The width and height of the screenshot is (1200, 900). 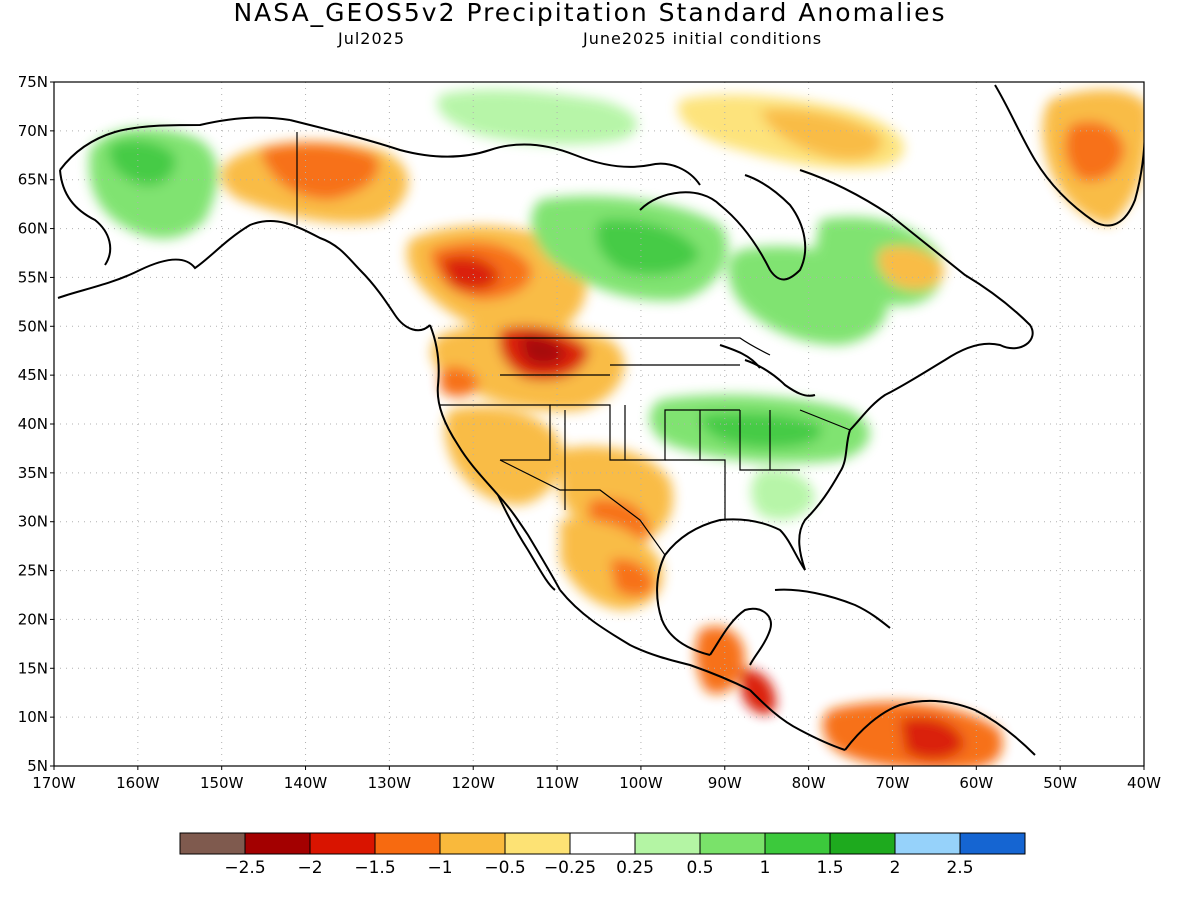 I want to click on lon-tick-label: 60W, so click(x=976, y=783).